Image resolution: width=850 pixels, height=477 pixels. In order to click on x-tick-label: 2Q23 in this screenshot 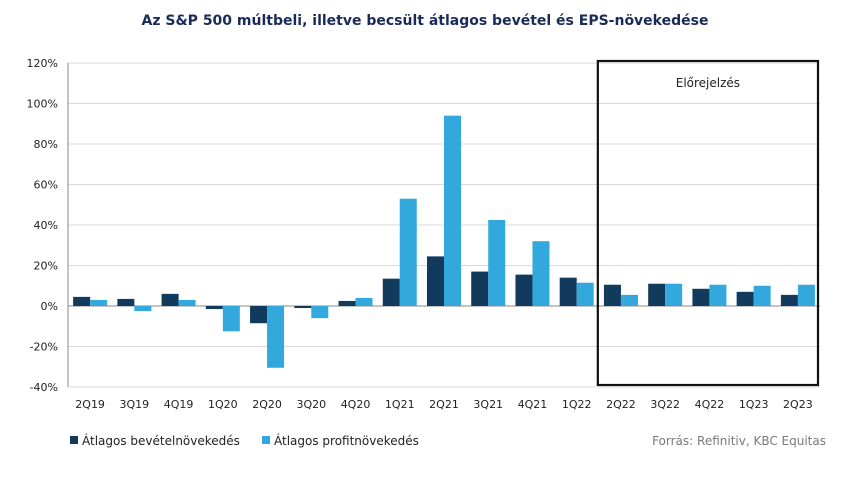, I will do `click(798, 404)`.